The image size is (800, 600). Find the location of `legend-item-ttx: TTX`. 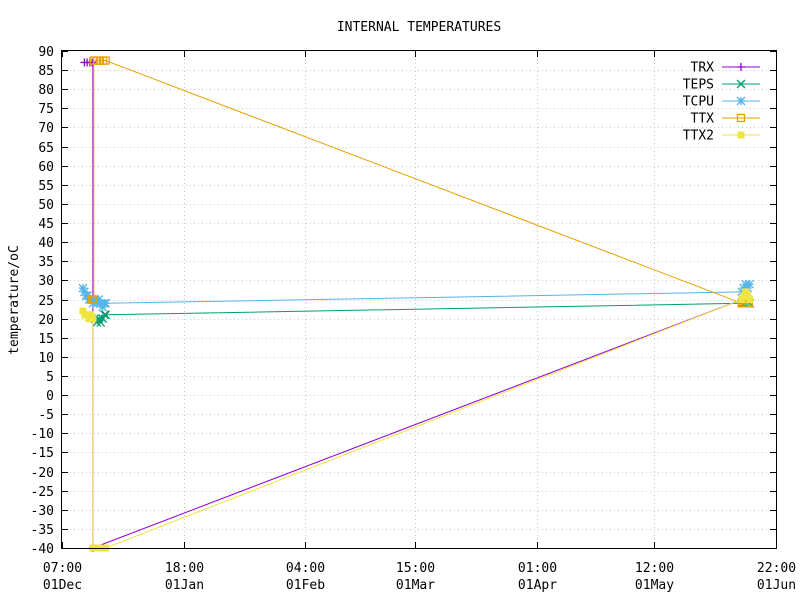

legend-item-ttx: TTX is located at coordinates (725, 119).